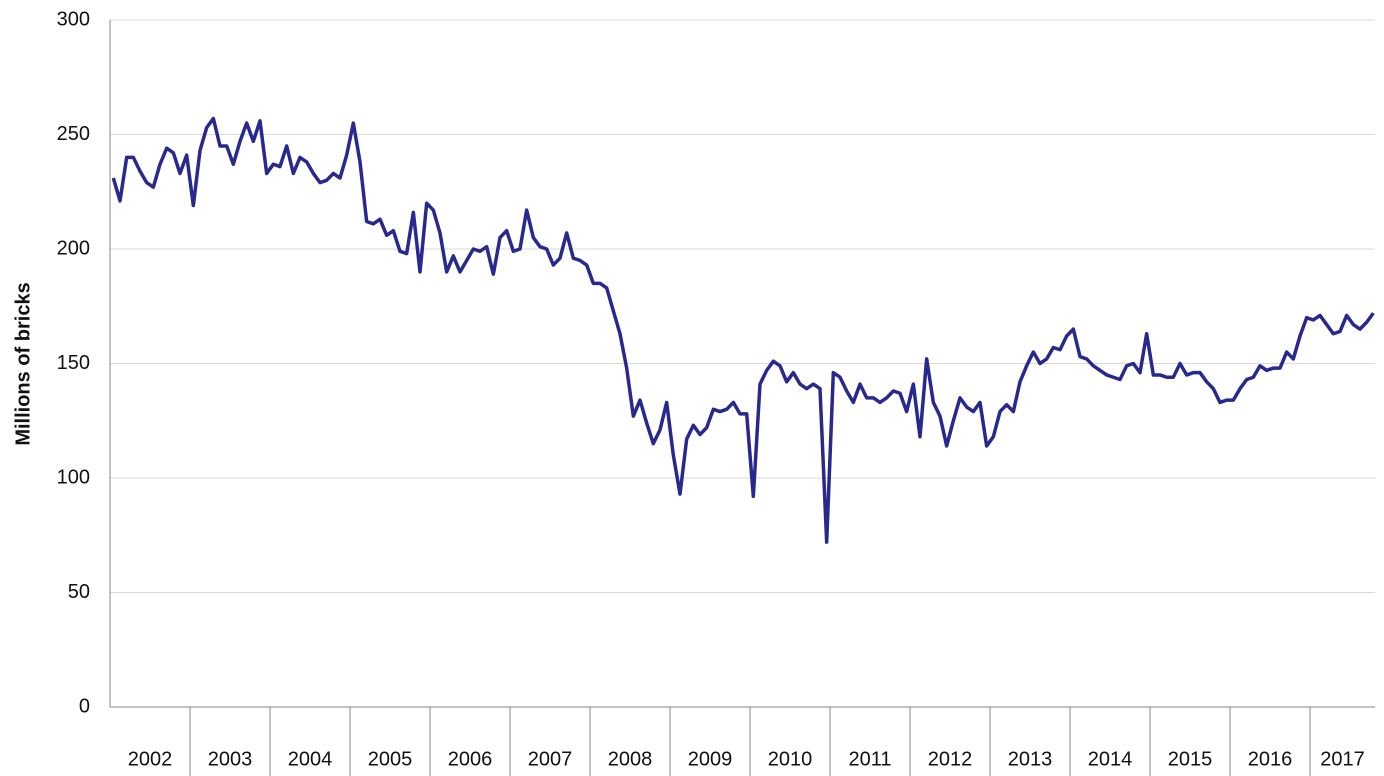 The image size is (1384, 776). Describe the element at coordinates (470, 759) in the screenshot. I see `x-tick-label: 2006` at that location.